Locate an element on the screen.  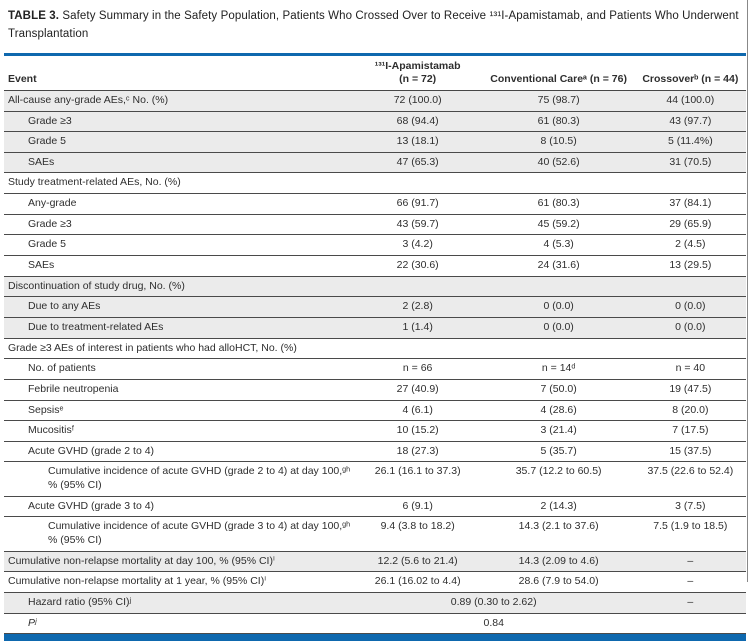
cell-value: 14.3 (2.1 to 37.6) is located at coordinates (558, 534).